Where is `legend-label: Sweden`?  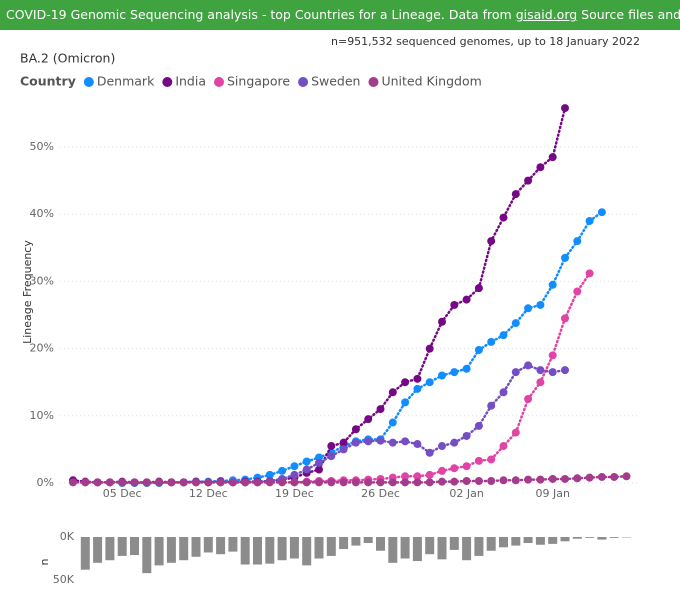 legend-label: Sweden is located at coordinates (335, 81).